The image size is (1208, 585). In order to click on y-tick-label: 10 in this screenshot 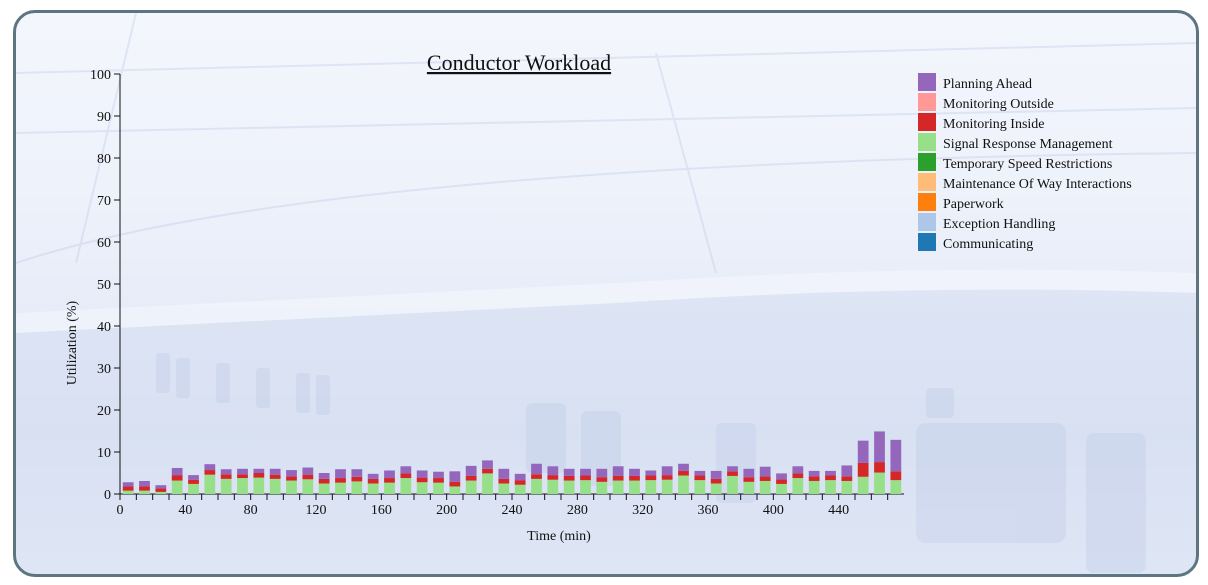, I will do `click(104, 453)`.